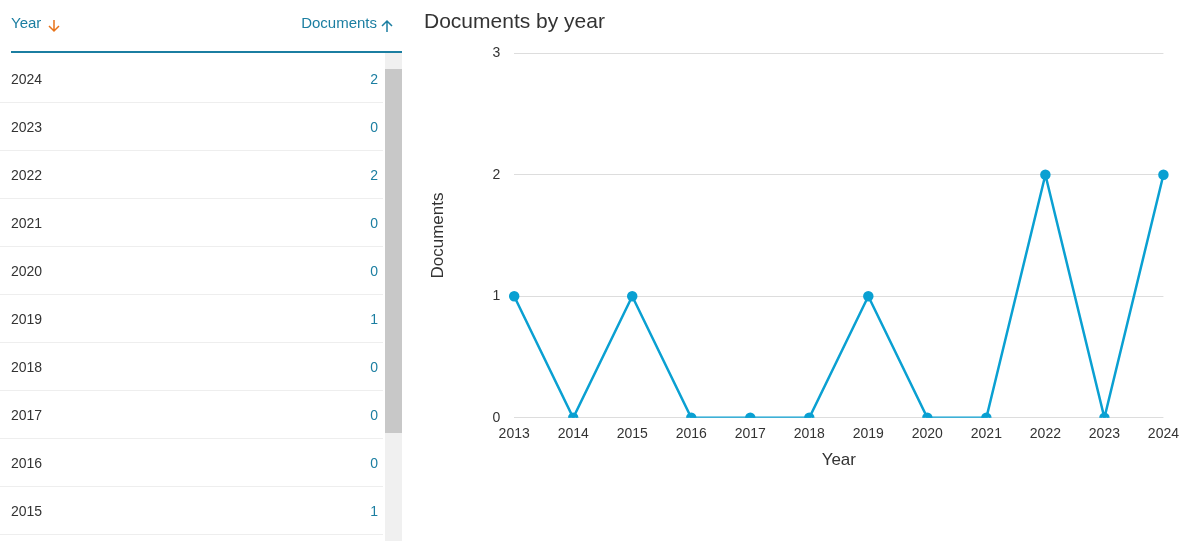 The image size is (1187, 541). Describe the element at coordinates (27, 415) in the screenshot. I see `category-label: 2017` at that location.